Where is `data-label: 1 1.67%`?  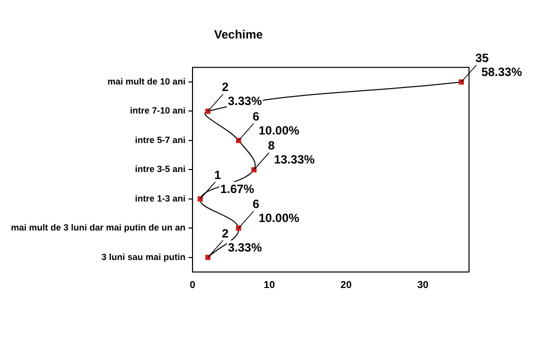
data-label: 1 1.67% is located at coordinates (234, 182).